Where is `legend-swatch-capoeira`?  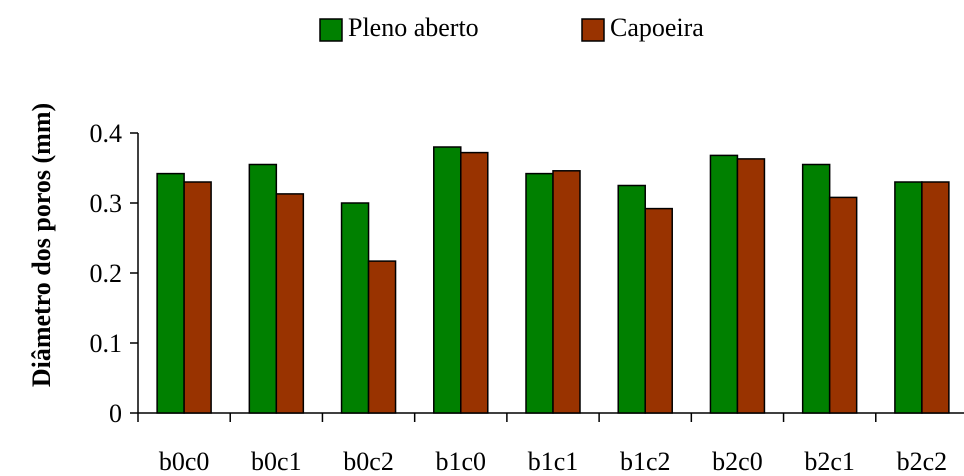
legend-swatch-capoeira is located at coordinates (593, 30).